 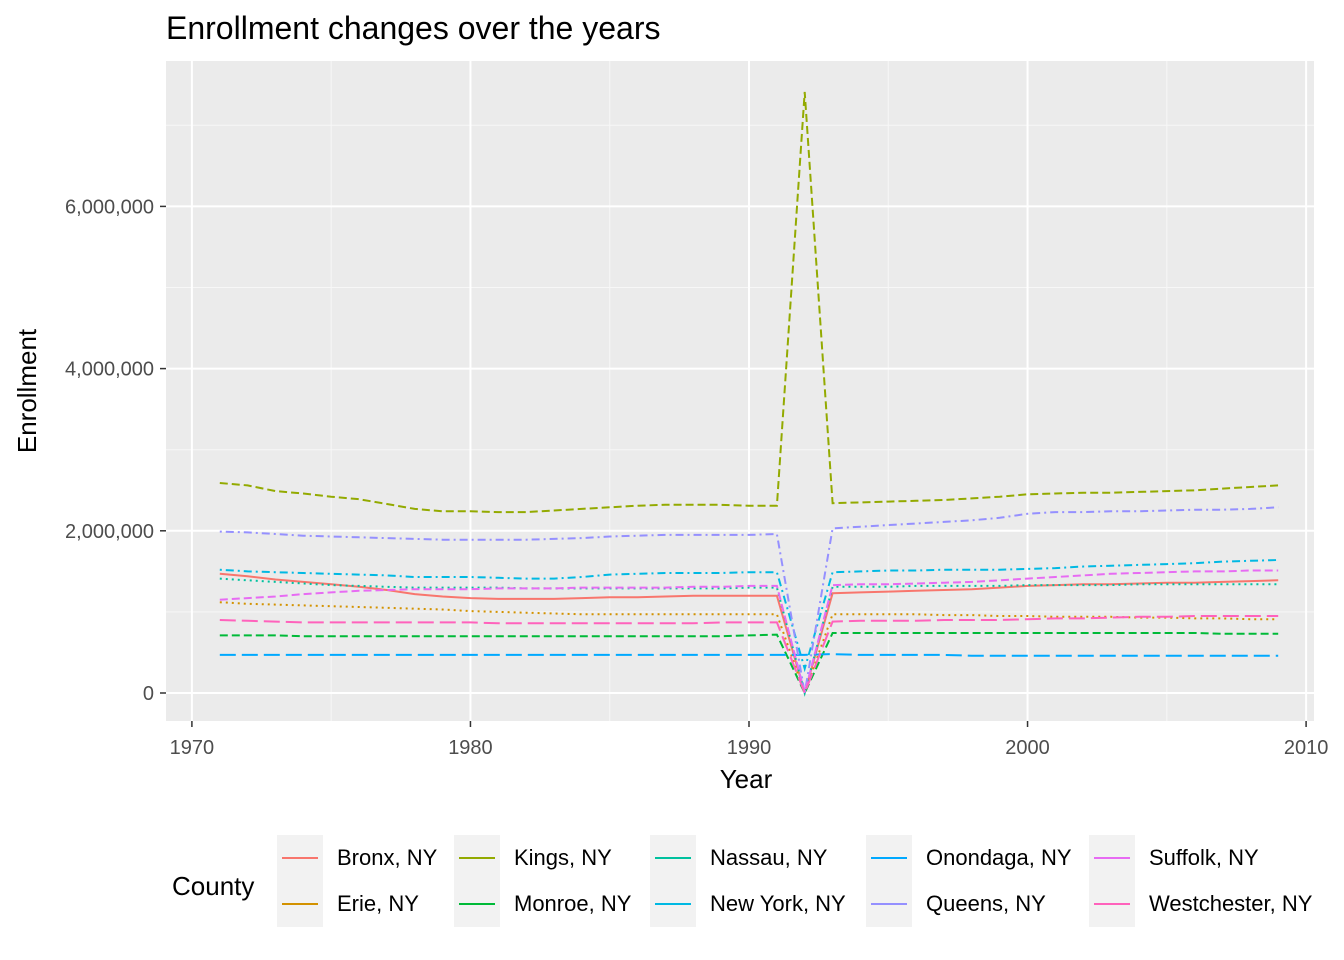 What do you see at coordinates (470, 748) in the screenshot?
I see `x-tick-label: 1980` at bounding box center [470, 748].